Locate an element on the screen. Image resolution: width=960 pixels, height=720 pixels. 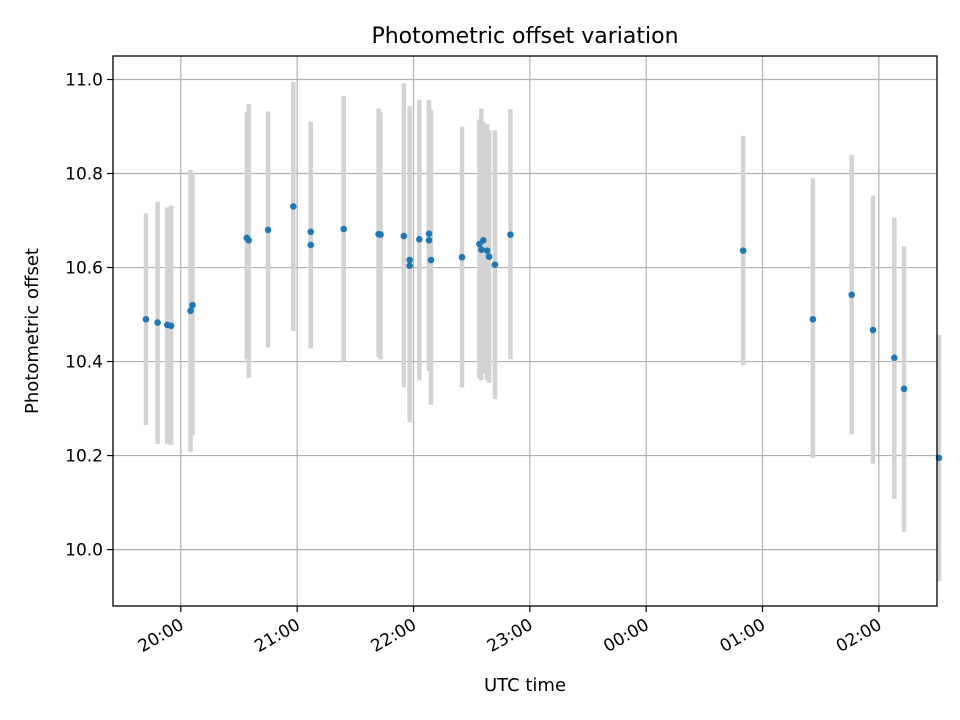
y-tick-label: 10.8 is located at coordinates (84, 175).